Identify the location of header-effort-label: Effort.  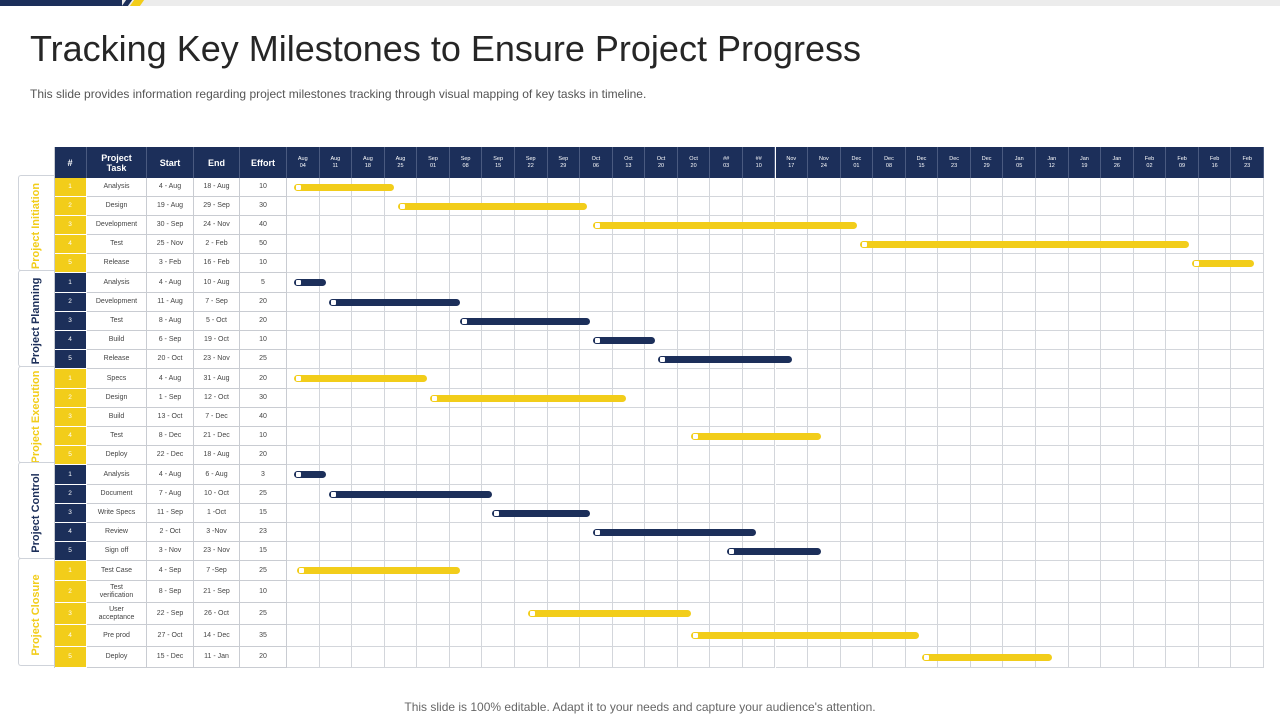
(263, 162).